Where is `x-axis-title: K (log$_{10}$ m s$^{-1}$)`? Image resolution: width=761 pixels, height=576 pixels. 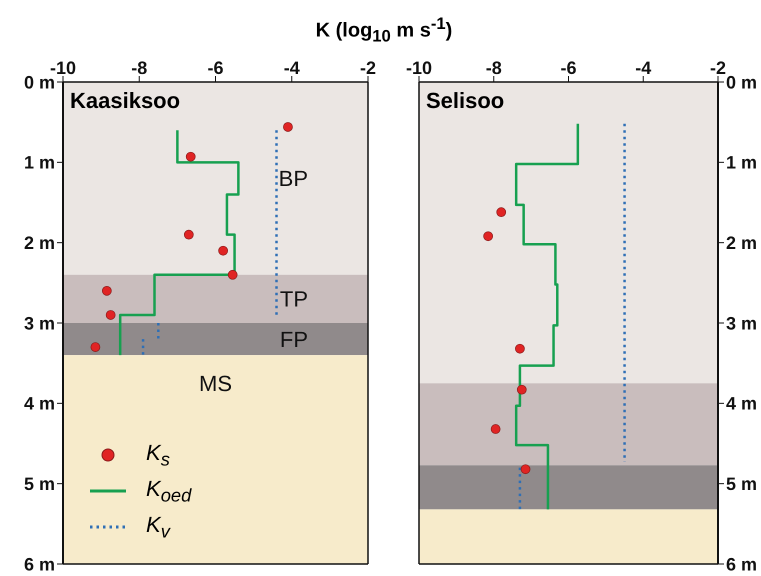 x-axis-title: K (log$_{10}$ m s$^{-1}$) is located at coordinates (384, 30).